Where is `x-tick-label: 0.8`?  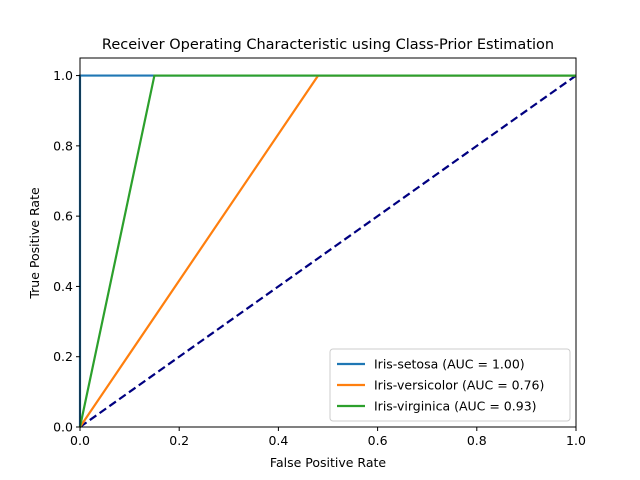
x-tick-label: 0.8 is located at coordinates (477, 440).